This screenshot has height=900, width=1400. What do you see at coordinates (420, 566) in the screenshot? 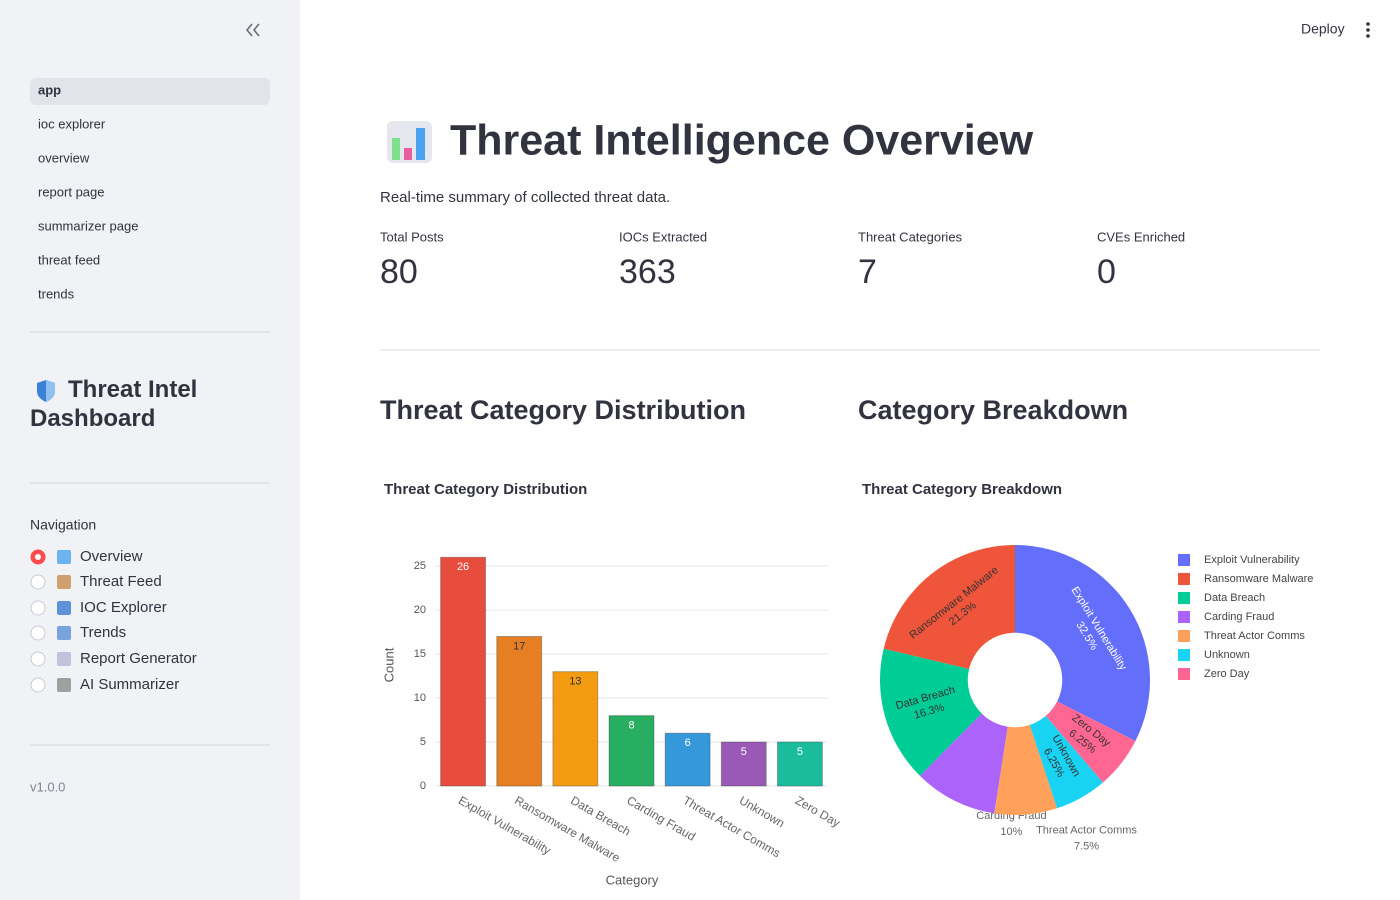
I see `y-tick-label: 25` at bounding box center [420, 566].